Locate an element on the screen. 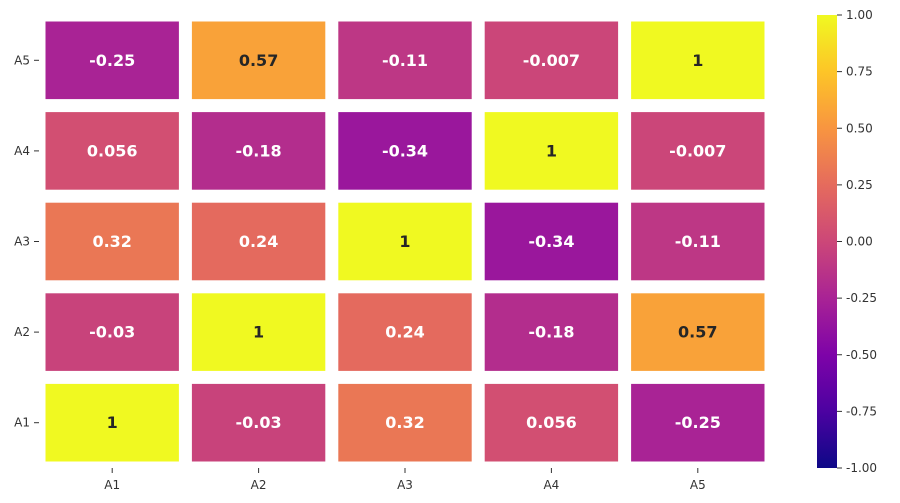  x-axis: A1 A2 A3 A4 A5 is located at coordinates (405, 480).